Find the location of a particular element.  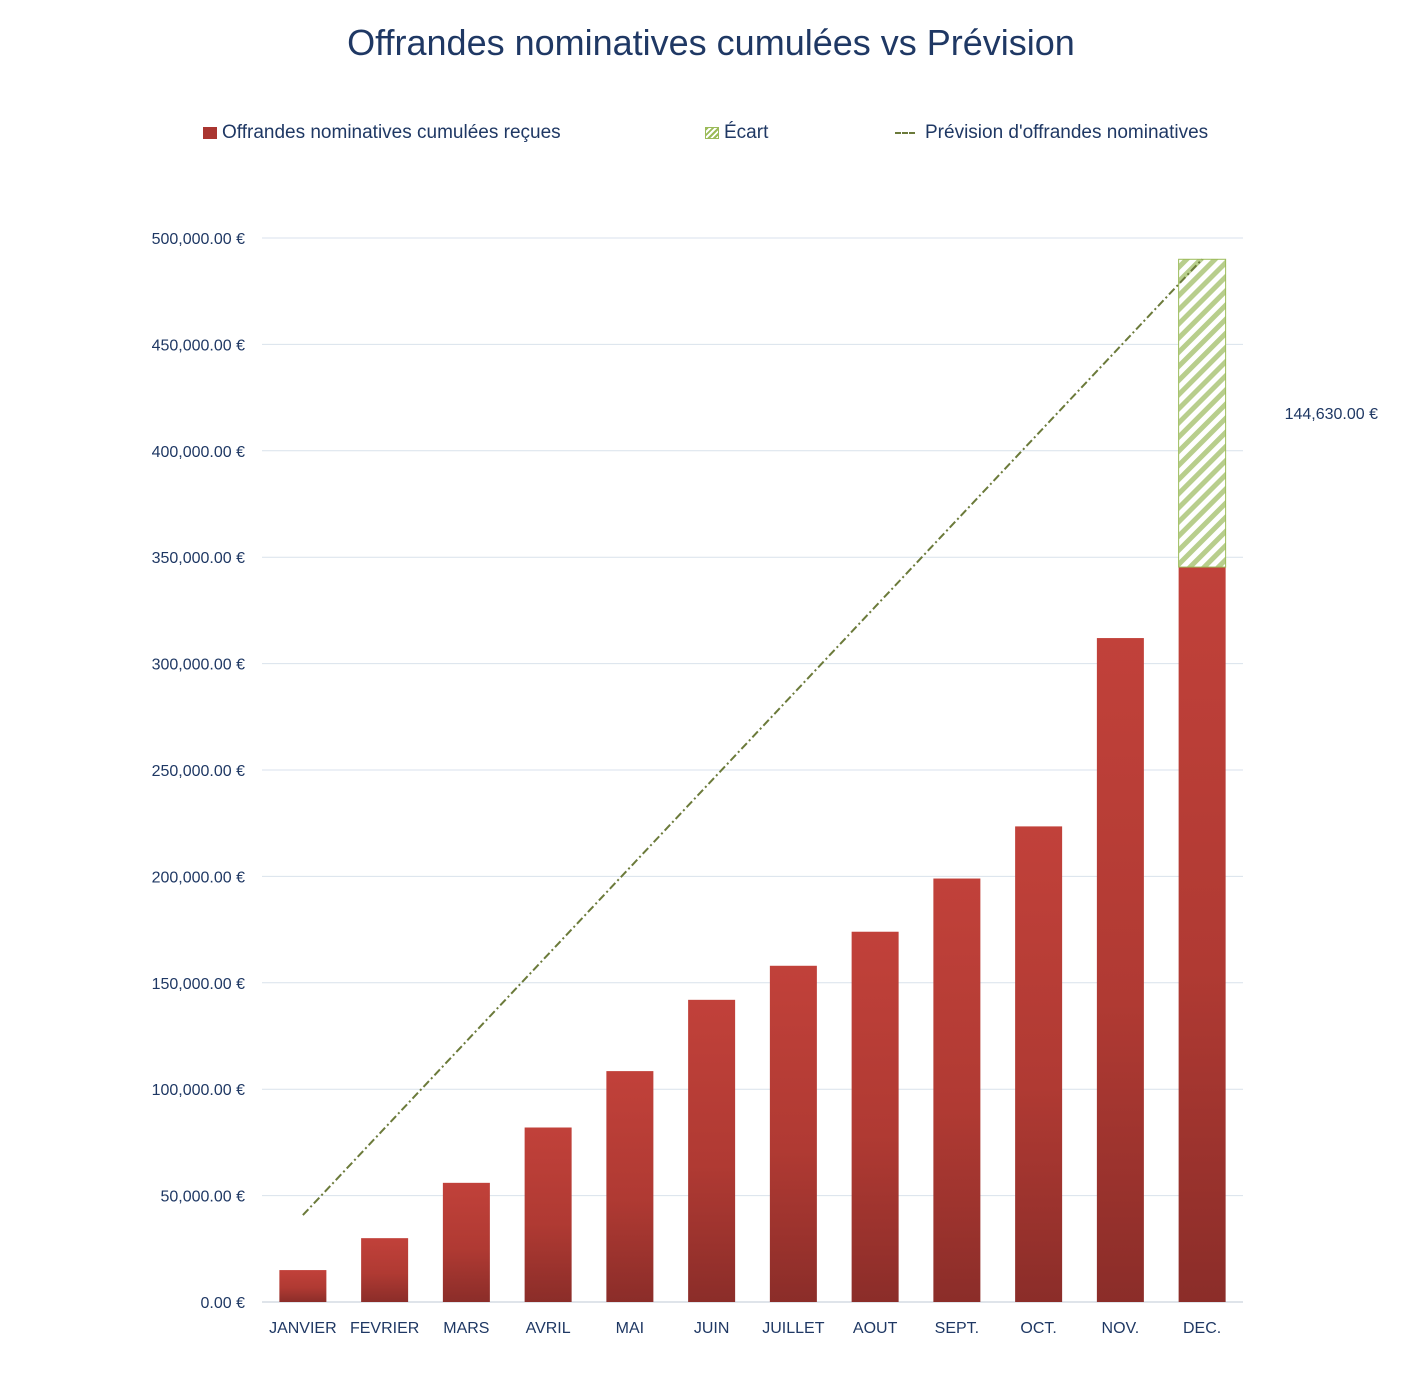

x-tick-label: AVRIL is located at coordinates (548, 1328).